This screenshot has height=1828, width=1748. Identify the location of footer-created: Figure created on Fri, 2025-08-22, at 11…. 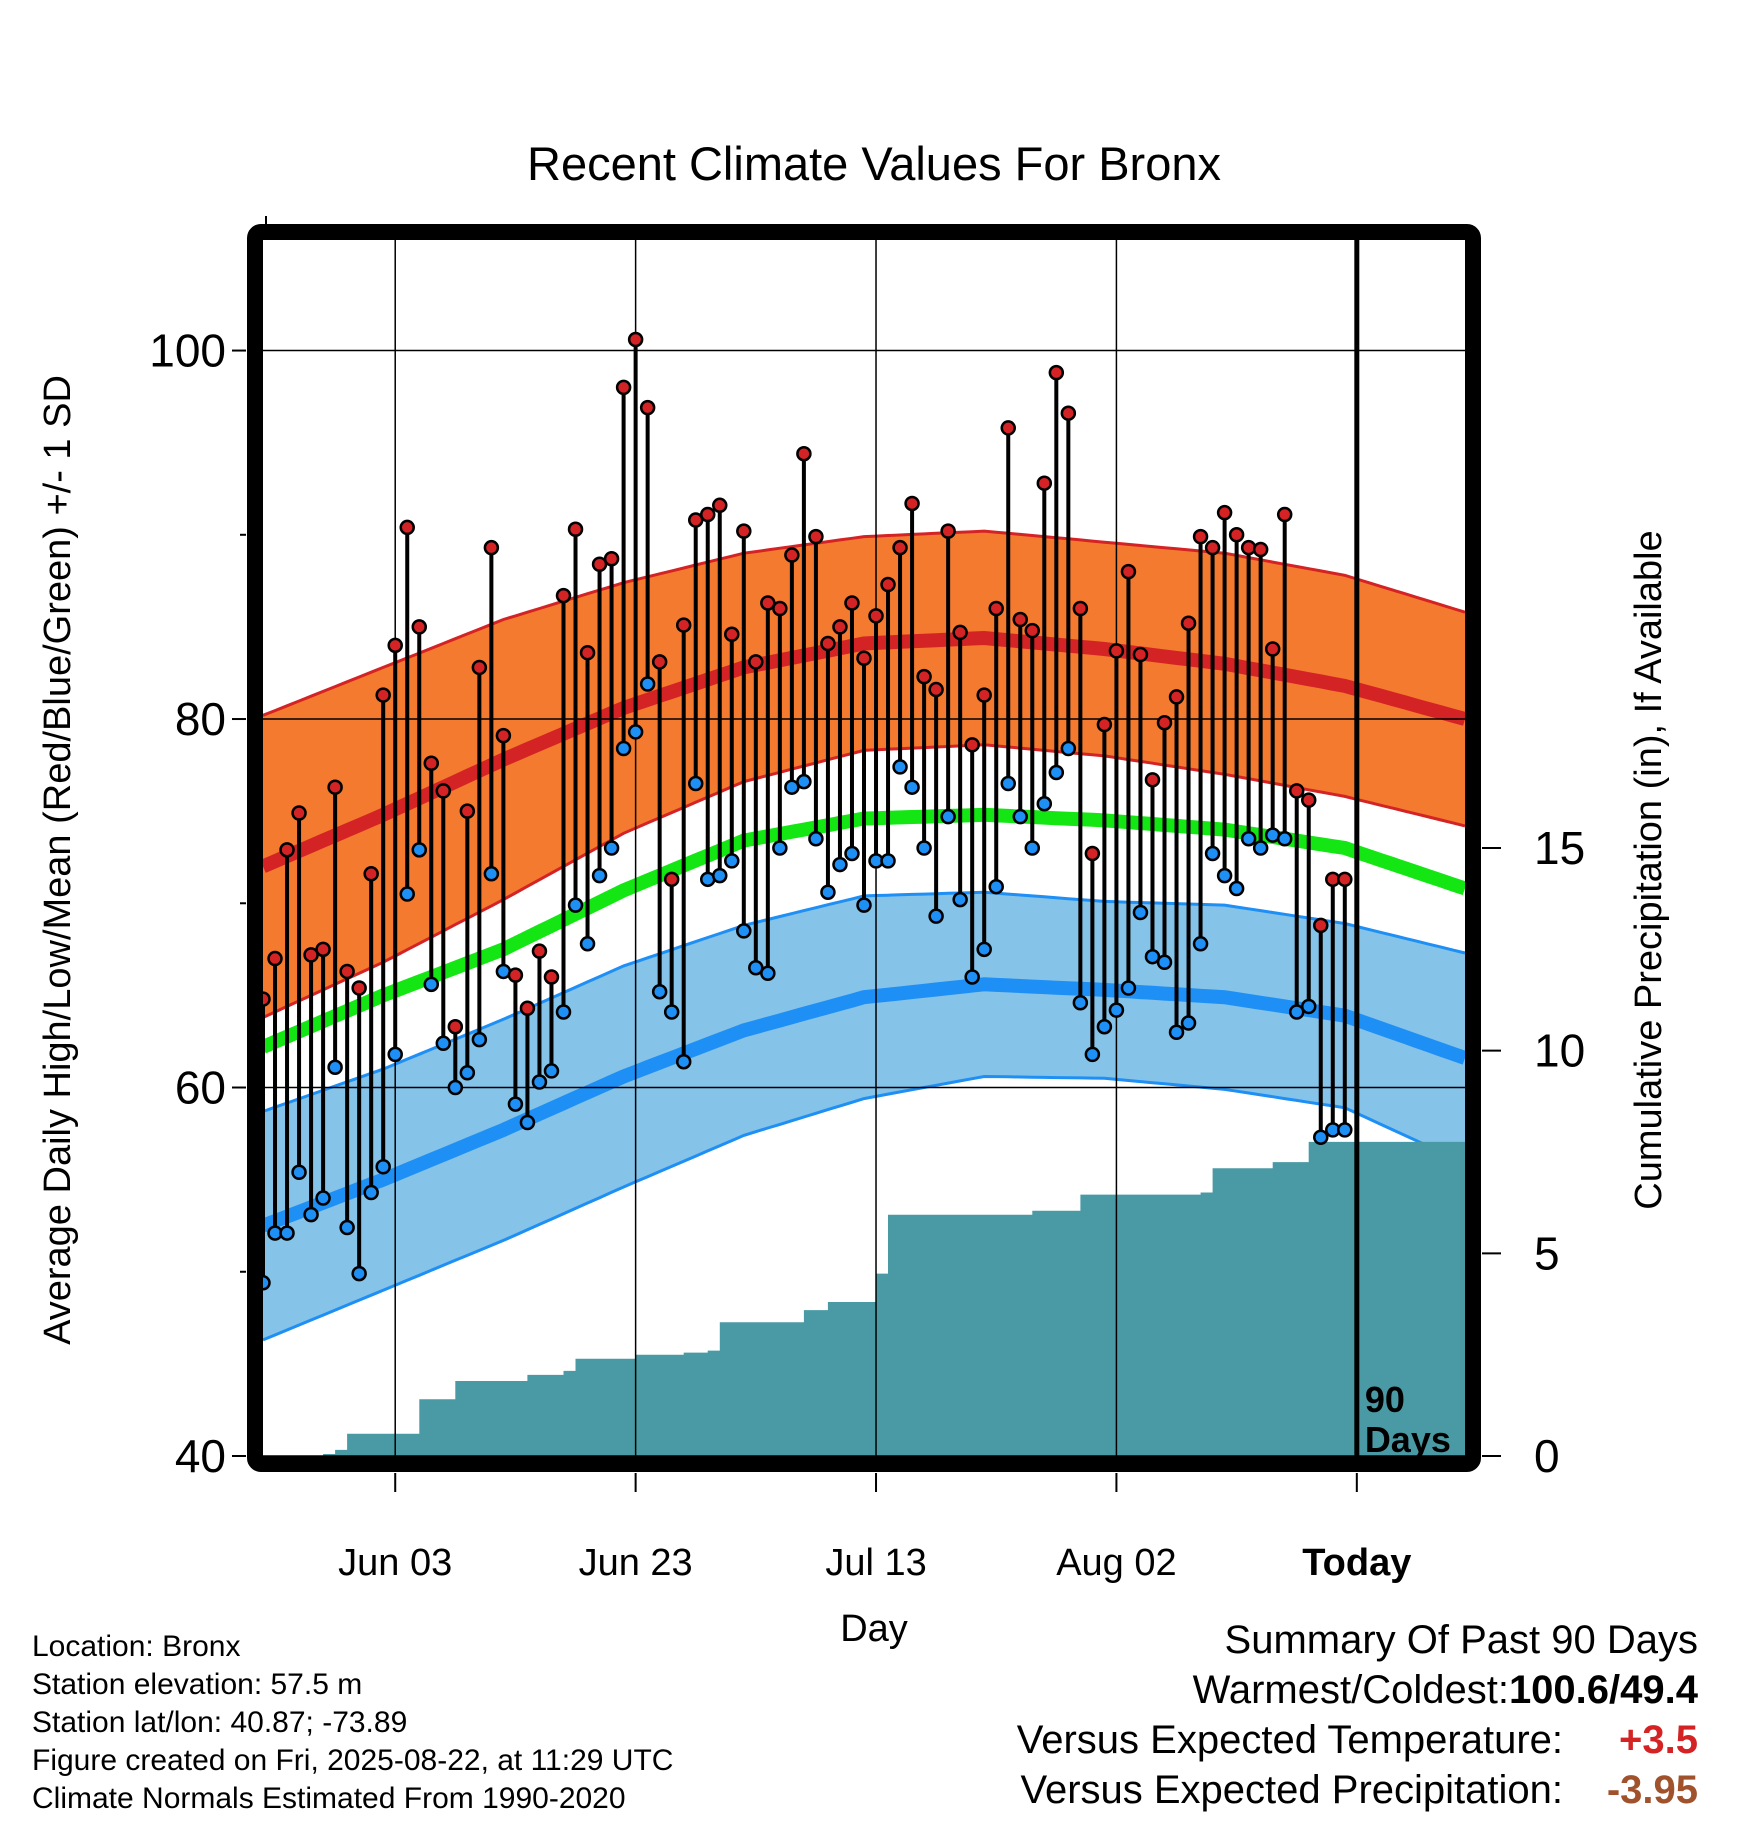
(353, 1760).